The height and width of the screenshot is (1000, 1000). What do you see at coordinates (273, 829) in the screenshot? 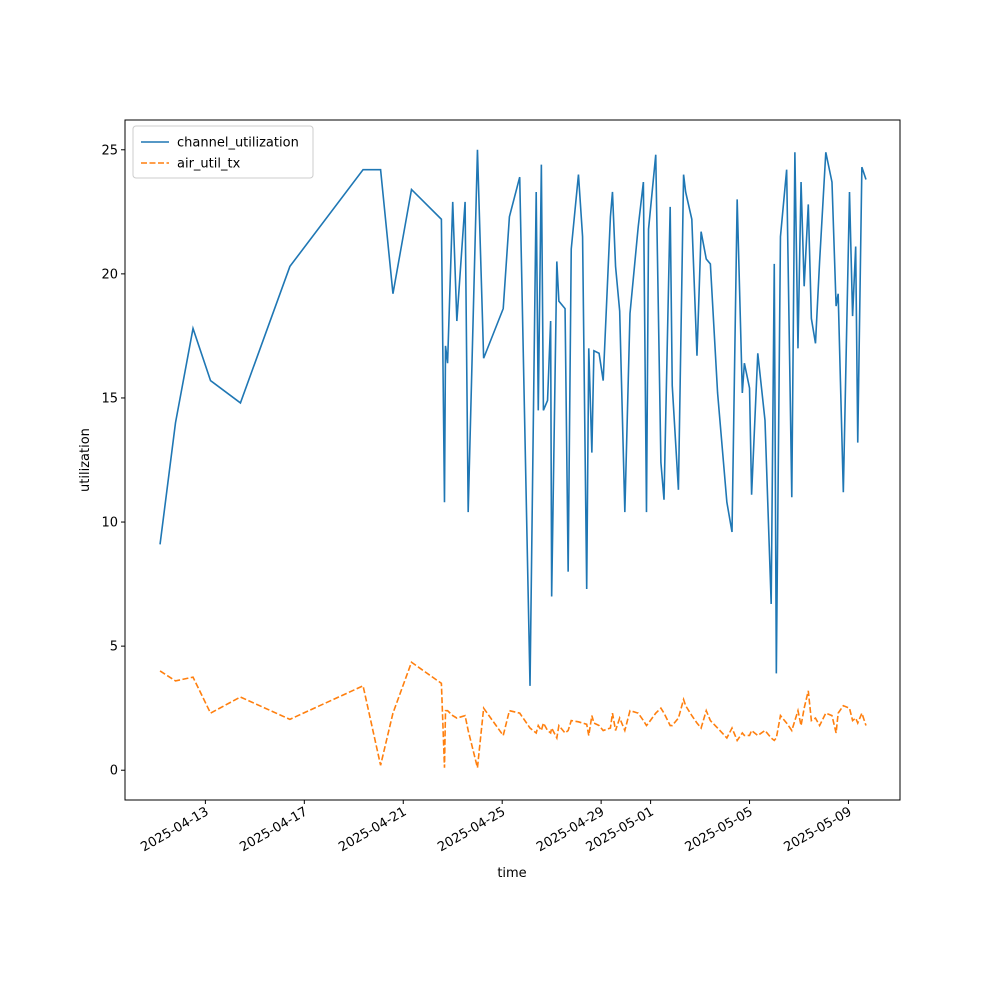
I see `x-tick-label: 2025-04-17` at bounding box center [273, 829].